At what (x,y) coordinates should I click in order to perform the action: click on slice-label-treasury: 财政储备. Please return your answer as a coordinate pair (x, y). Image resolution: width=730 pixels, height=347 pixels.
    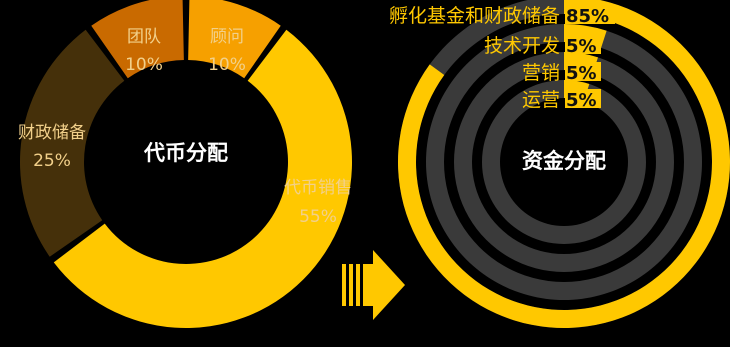
    Looking at the image, I should click on (52, 133).